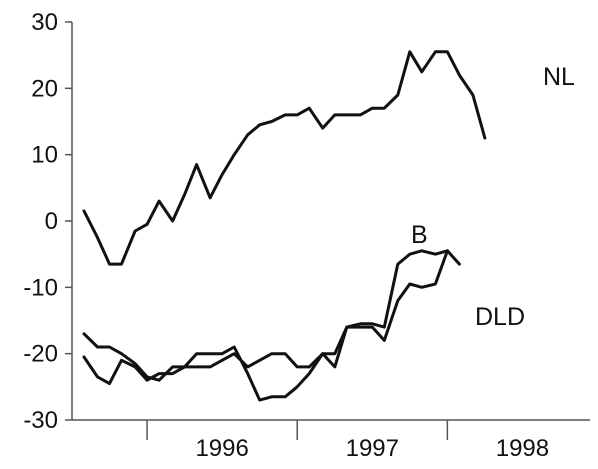 The width and height of the screenshot is (598, 469). What do you see at coordinates (500, 317) in the screenshot?
I see `series-label-dld: DLD` at bounding box center [500, 317].